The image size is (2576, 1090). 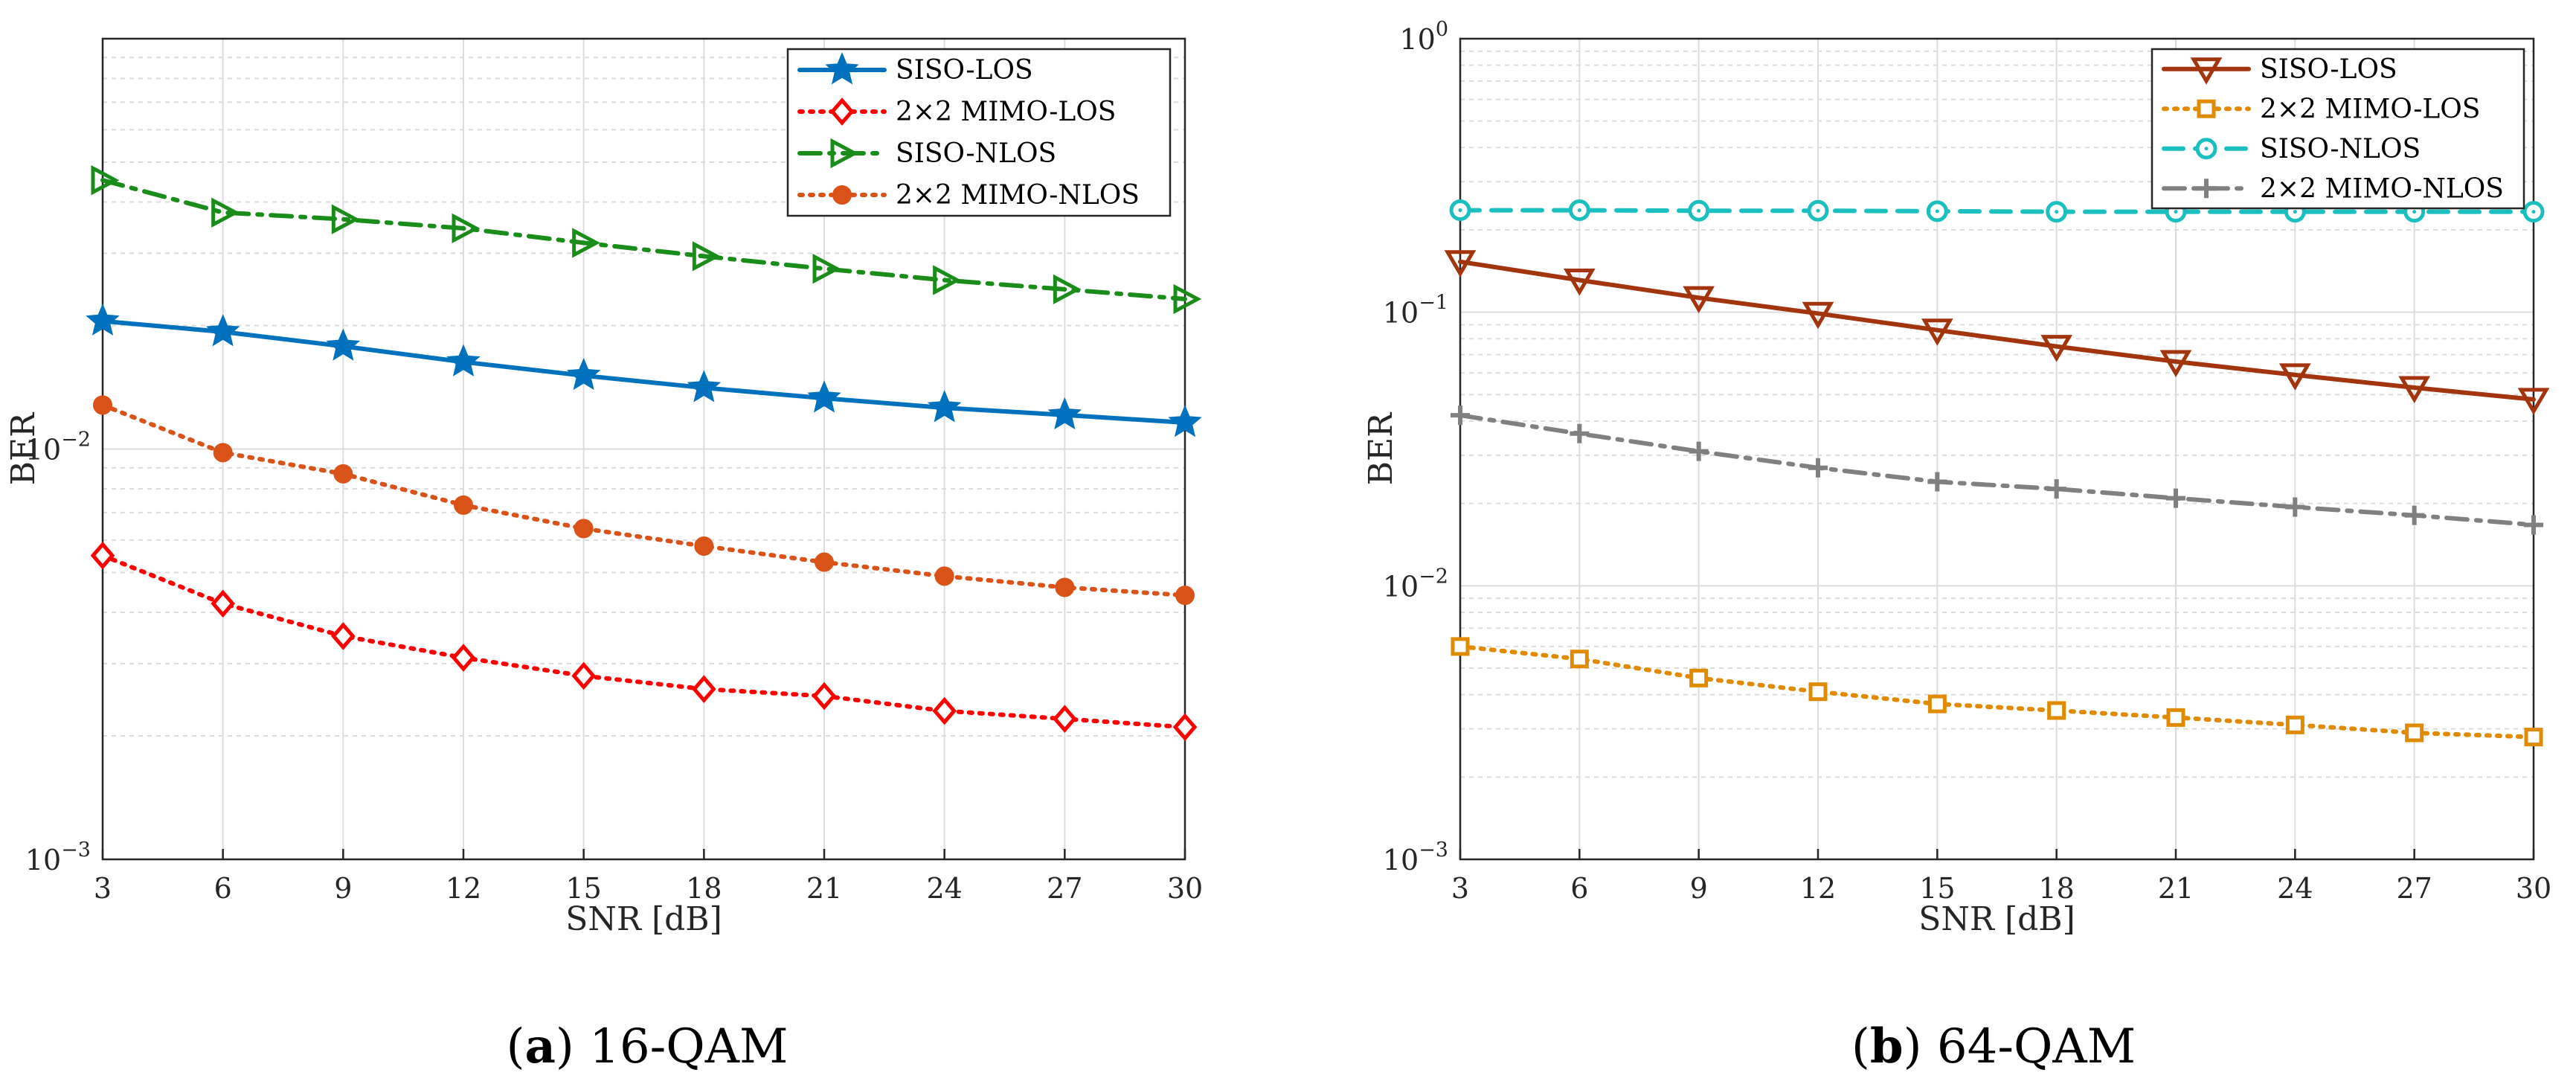 I want to click on x-tick-label: 9, so click(x=343, y=888).